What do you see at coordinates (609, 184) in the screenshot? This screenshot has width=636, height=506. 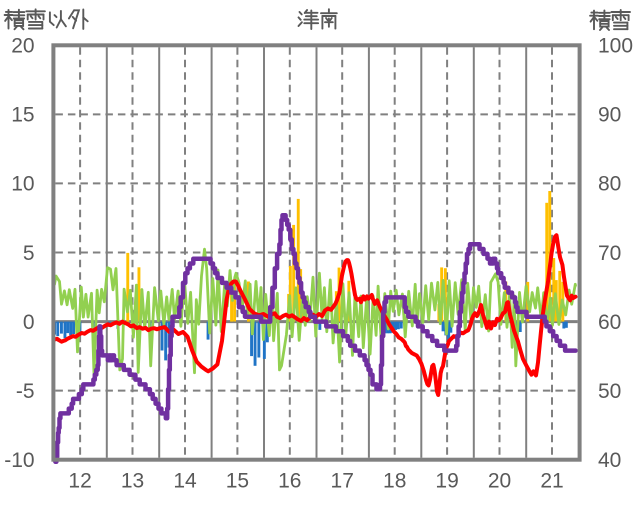 I see `svg-text: 80` at bounding box center [609, 184].